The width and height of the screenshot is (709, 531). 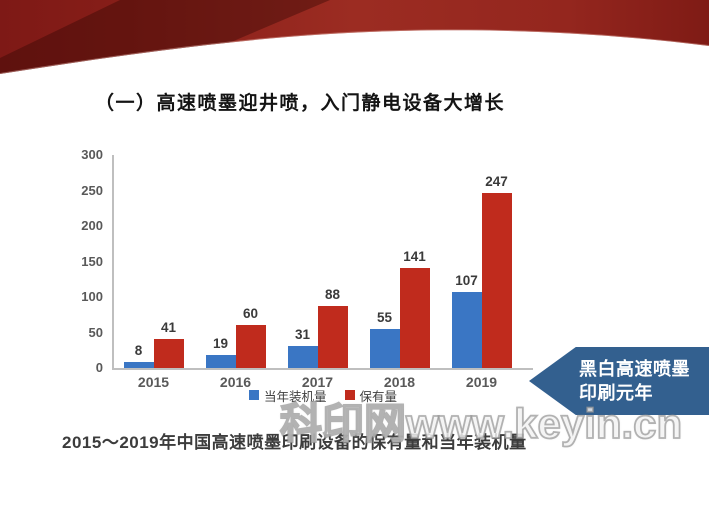 What do you see at coordinates (95, 332) in the screenshot?
I see `y-tick-label: 50` at bounding box center [95, 332].